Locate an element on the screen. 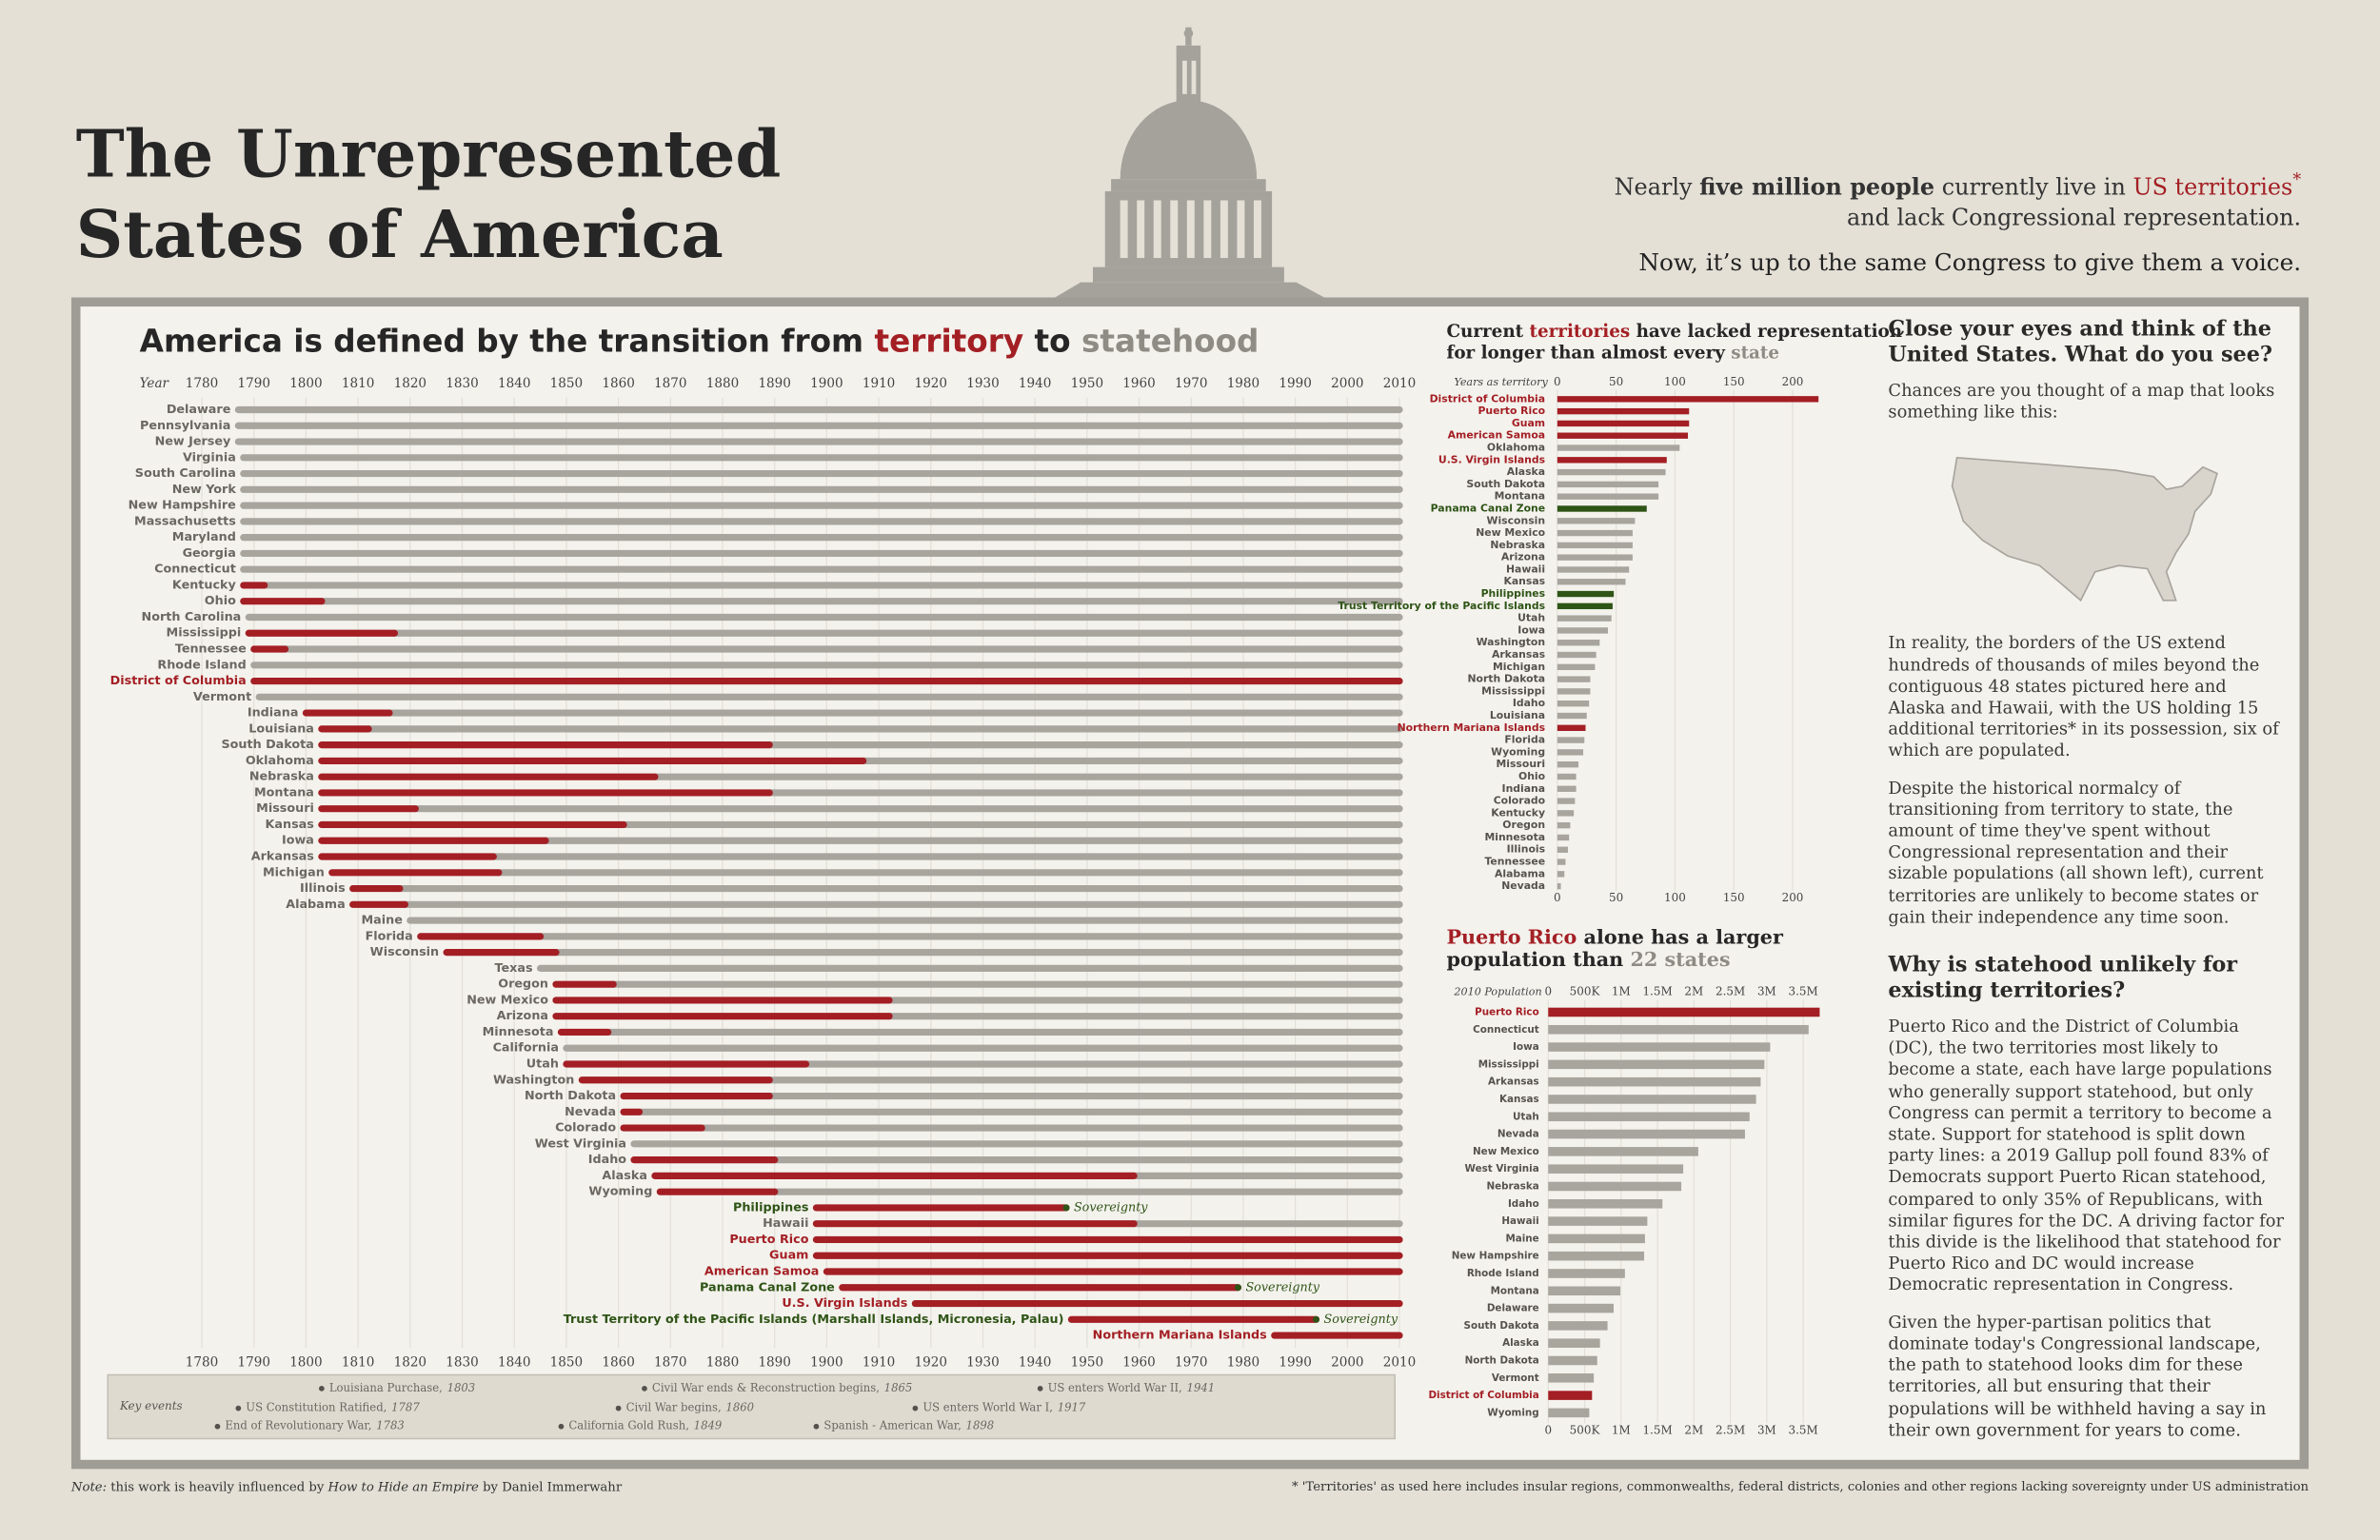  row-label: Mississippi is located at coordinates (204, 633).